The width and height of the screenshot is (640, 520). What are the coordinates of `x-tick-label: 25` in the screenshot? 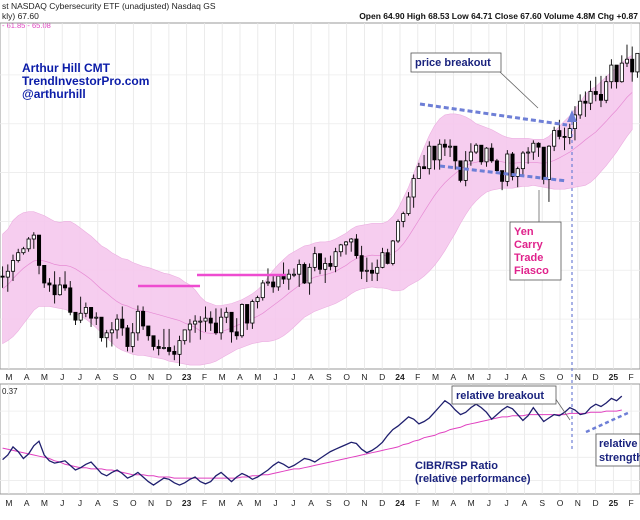 It's located at (614, 503).